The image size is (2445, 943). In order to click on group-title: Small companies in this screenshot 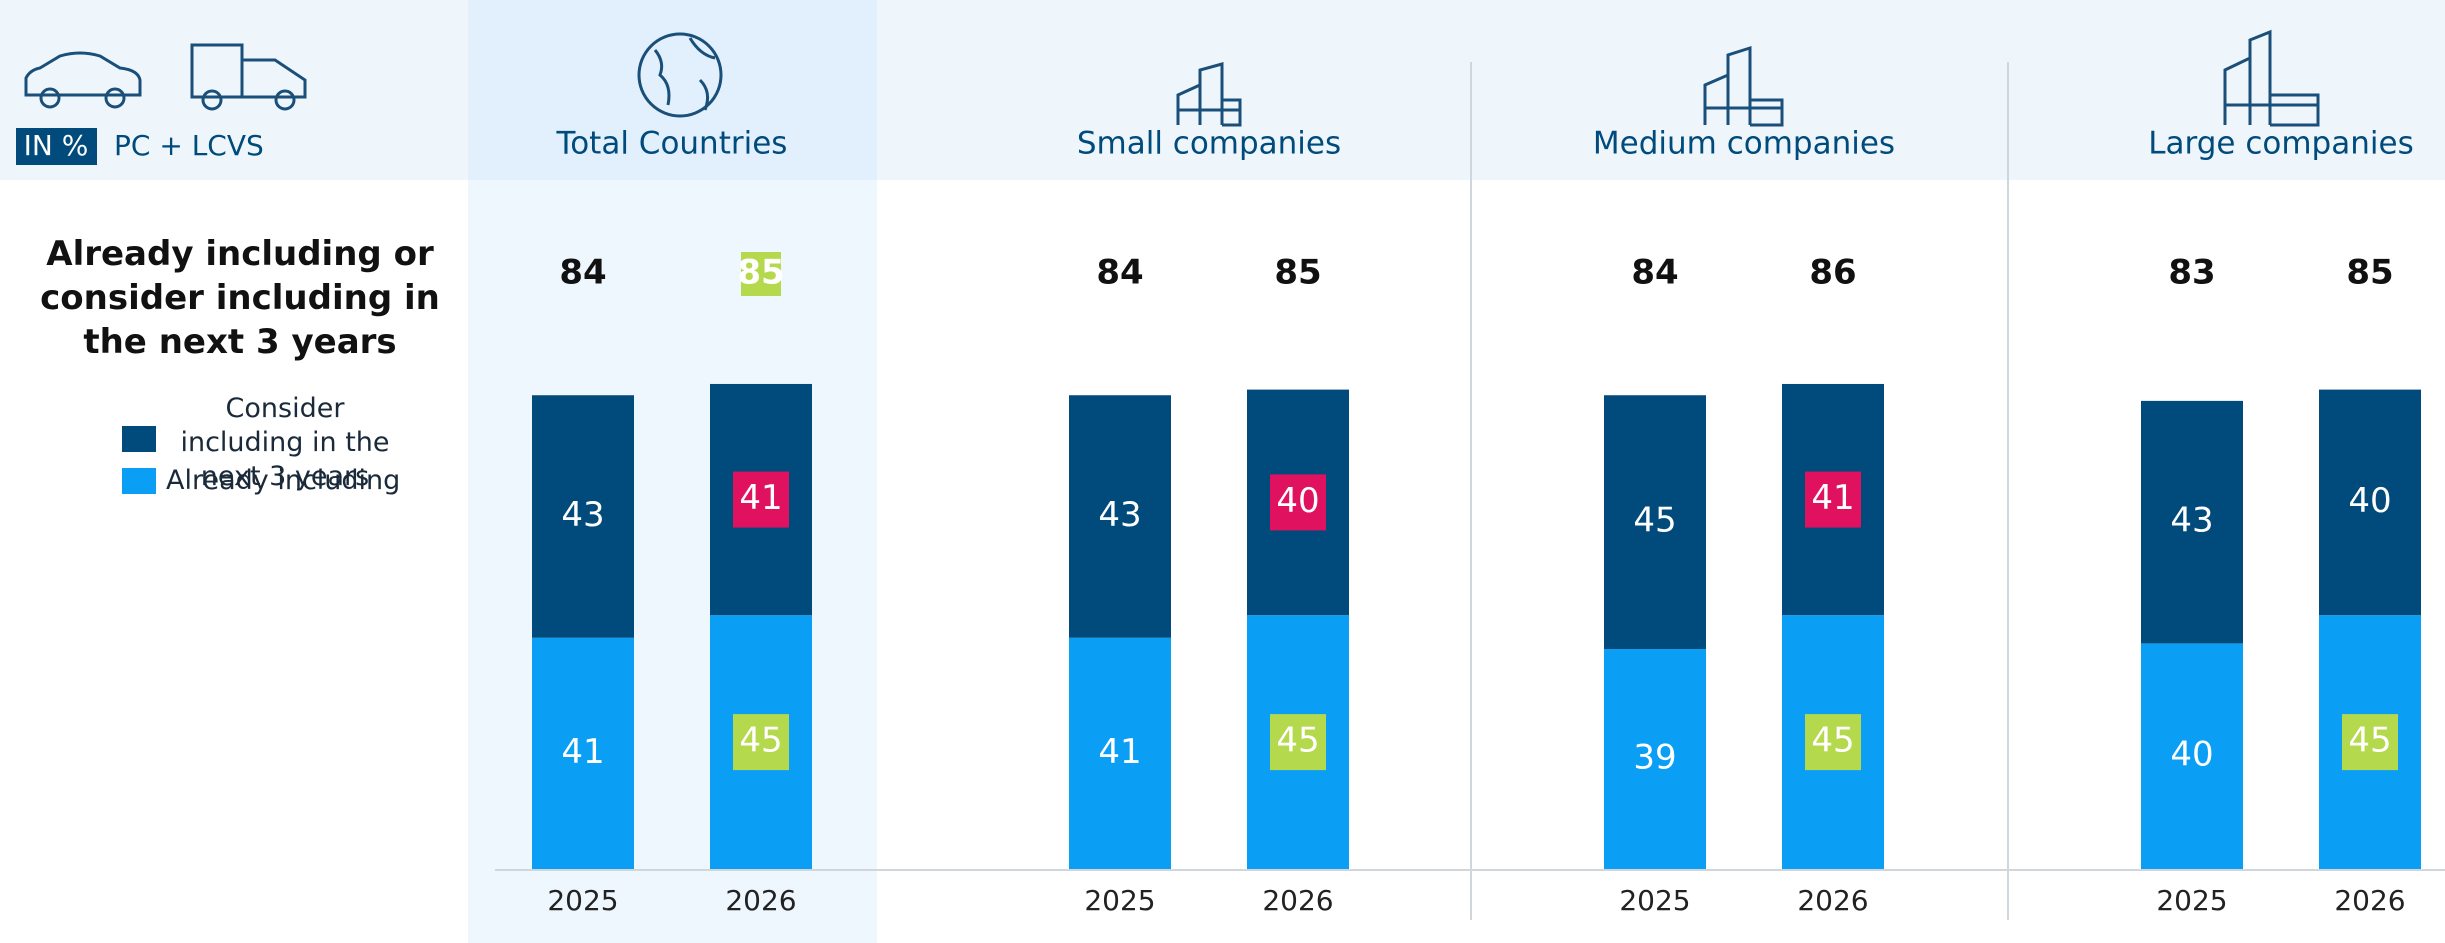, I will do `click(1209, 144)`.